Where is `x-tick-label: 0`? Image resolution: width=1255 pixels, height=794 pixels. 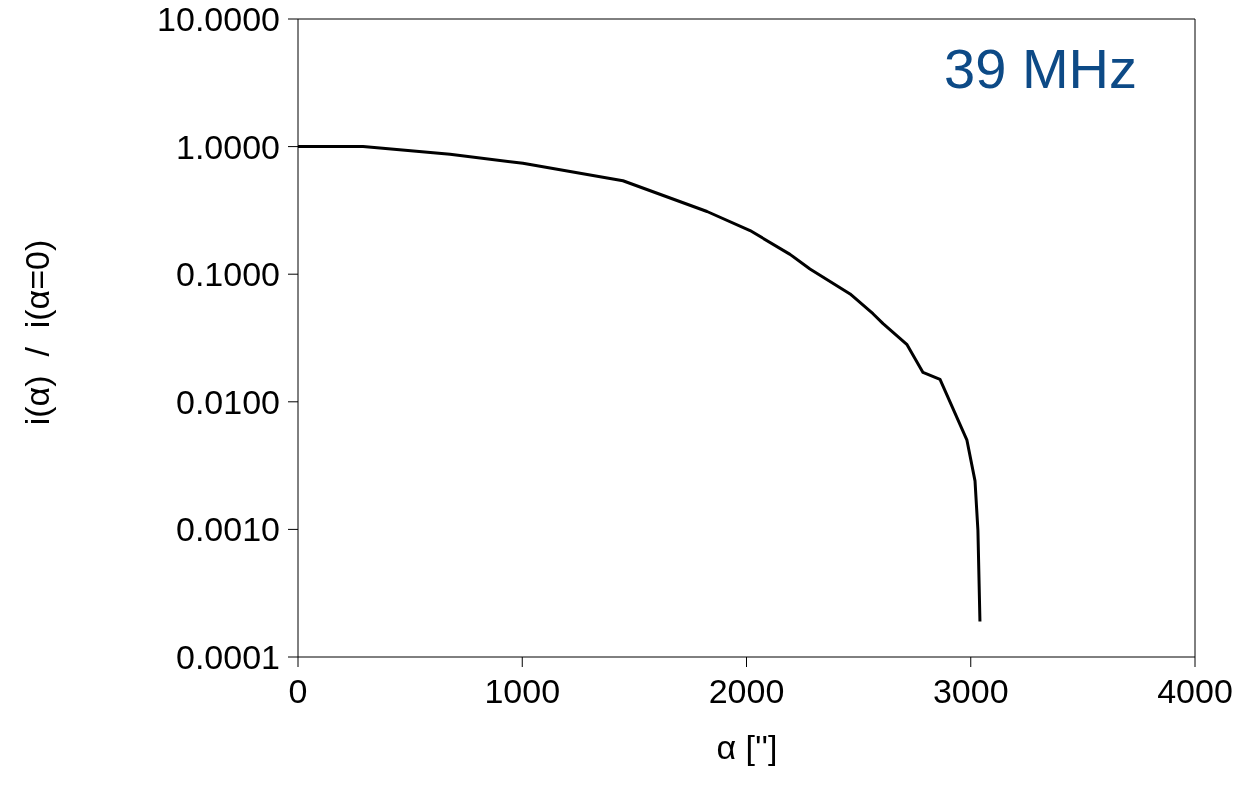 x-tick-label: 0 is located at coordinates (298, 691).